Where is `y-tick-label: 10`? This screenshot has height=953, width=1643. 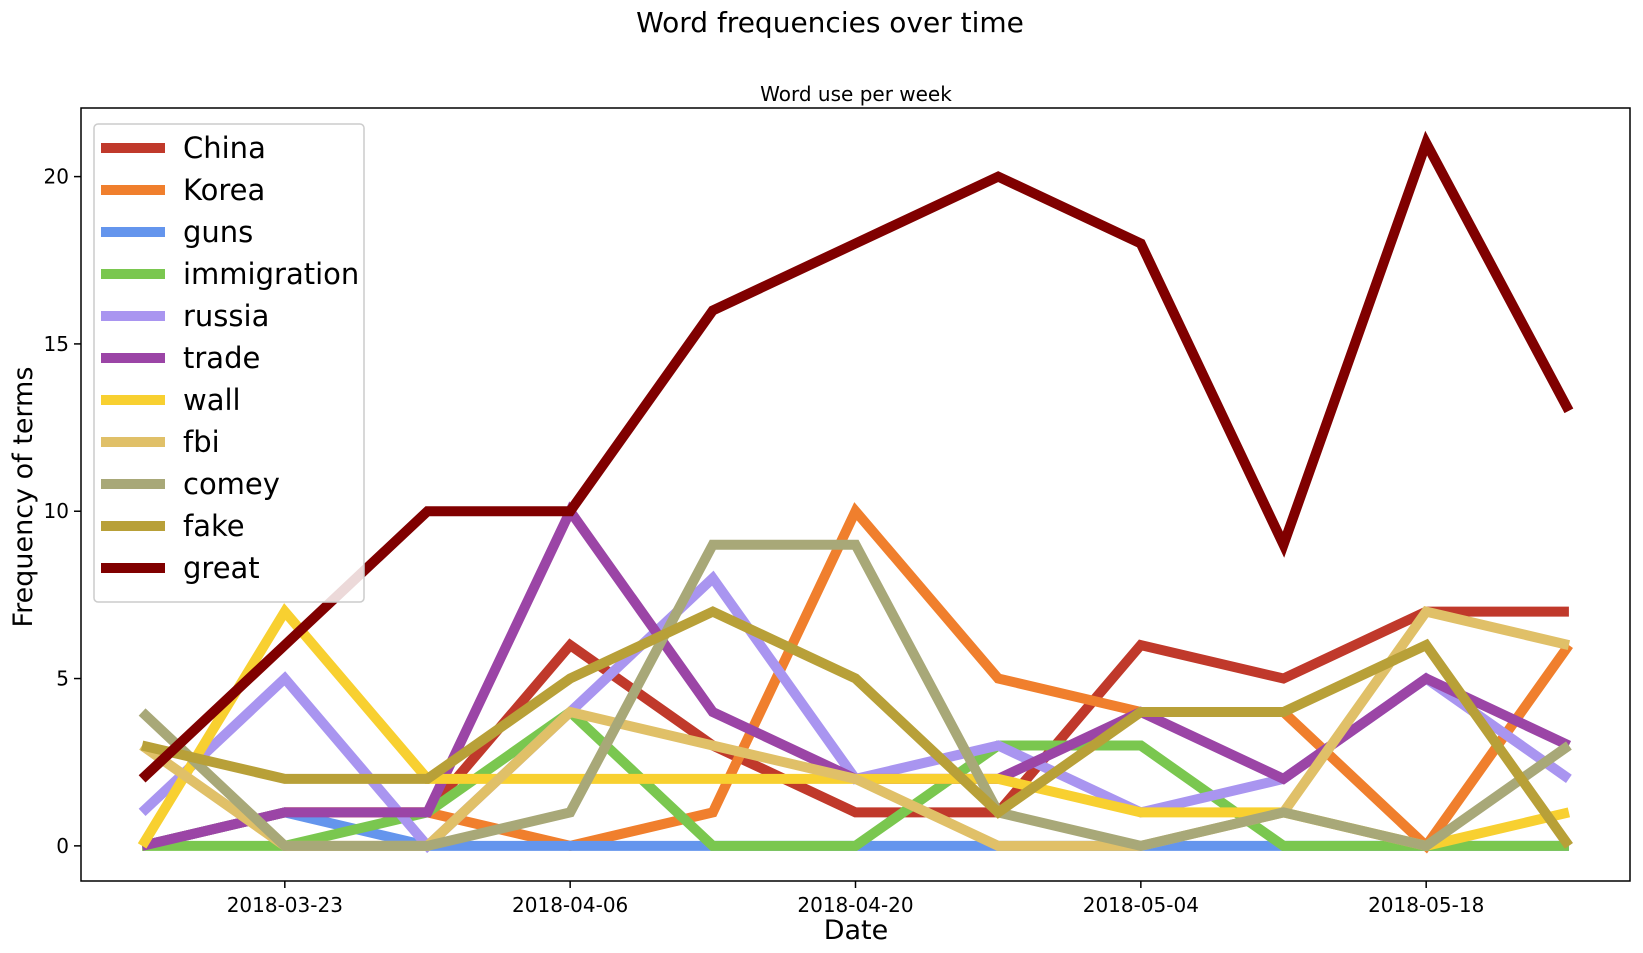
y-tick-label: 10 is located at coordinates (56, 511).